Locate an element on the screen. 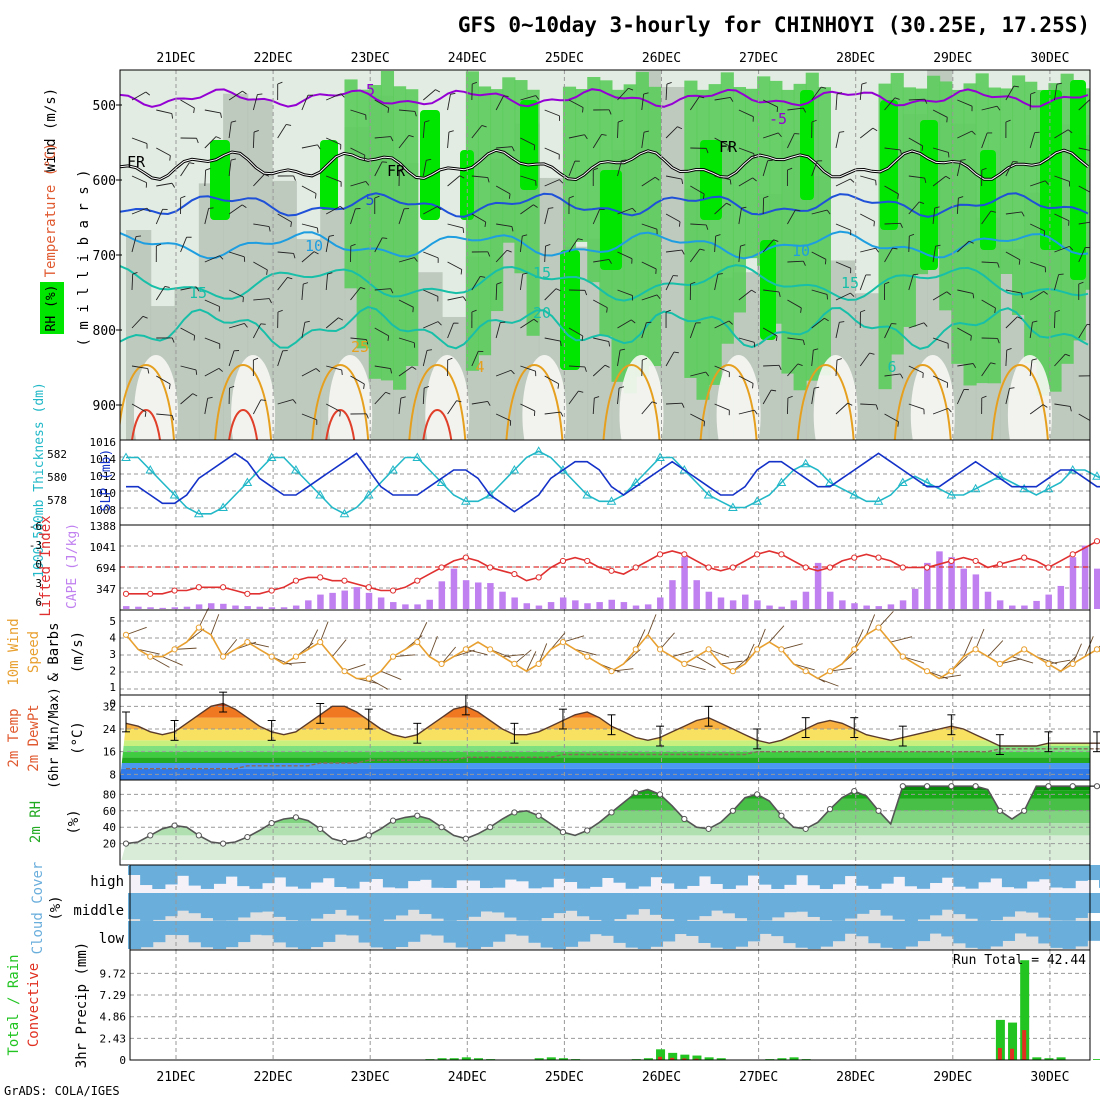  wind10-unit: (m/s) is located at coordinates (78, 652).